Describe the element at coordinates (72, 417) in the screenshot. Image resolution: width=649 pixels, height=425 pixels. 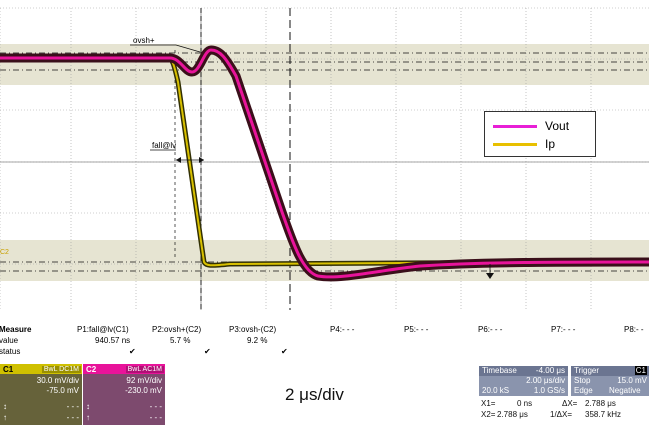
I see `c1-readout-2: - - -` at that location.